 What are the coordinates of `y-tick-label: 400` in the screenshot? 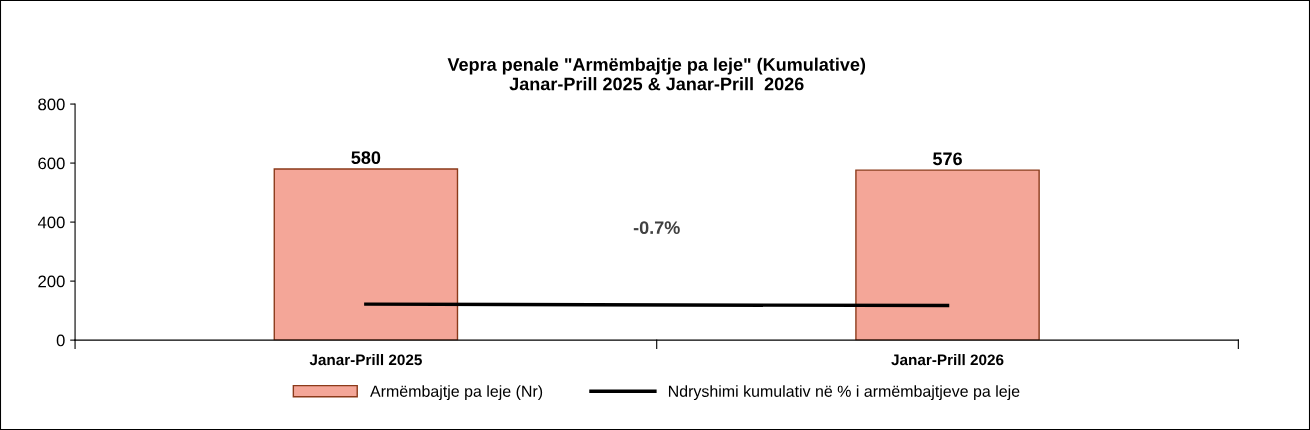 It's located at (51, 222).